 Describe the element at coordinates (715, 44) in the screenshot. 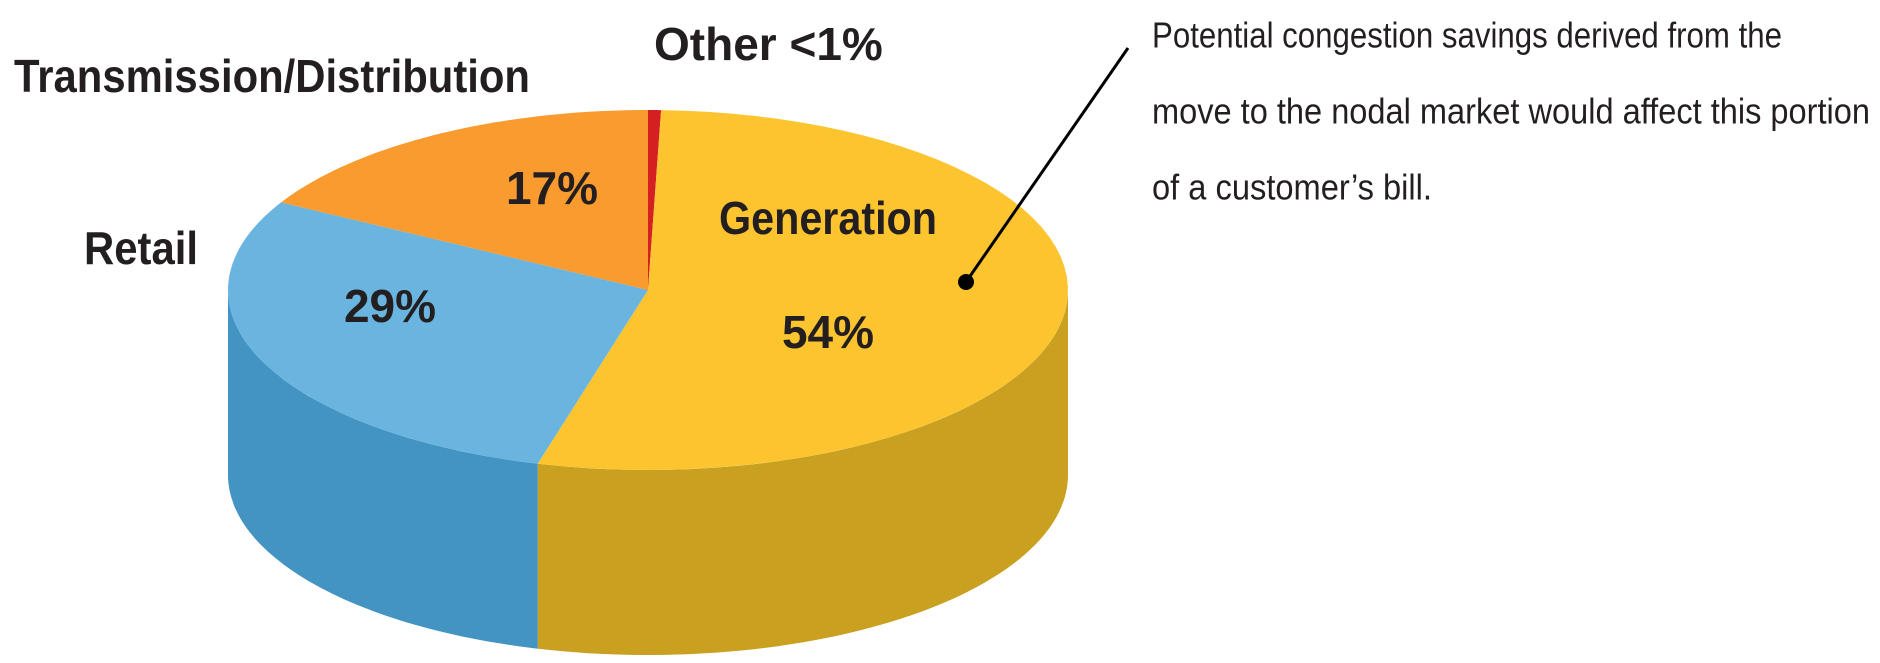

I see `category-label: Other` at that location.